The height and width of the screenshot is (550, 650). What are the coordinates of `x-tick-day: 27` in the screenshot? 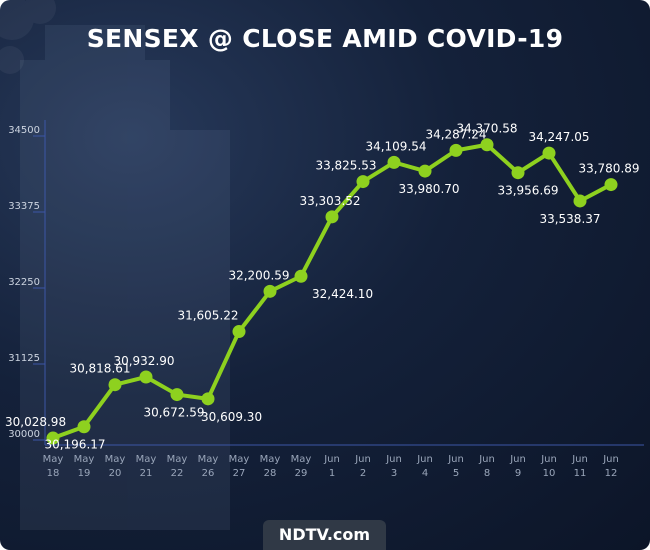 It's located at (239, 473).